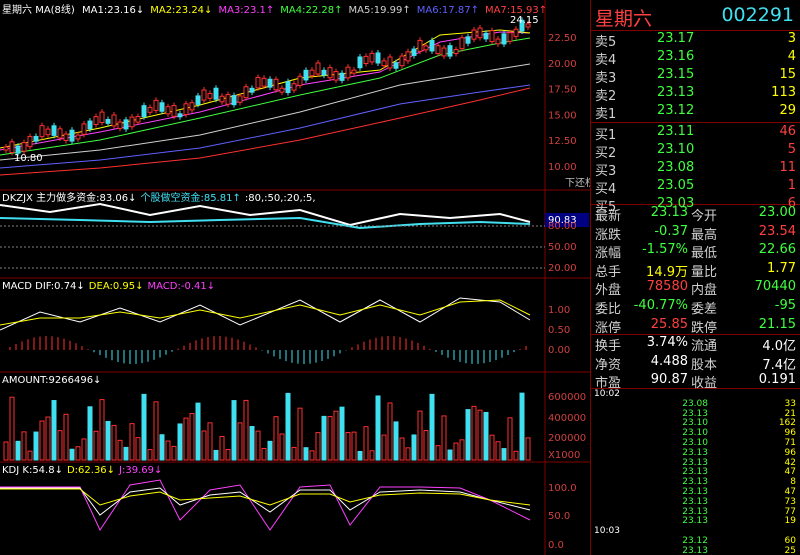 This screenshot has height=555, width=800. Describe the element at coordinates (32, 470) in the screenshot. I see `panel-legend-item: KDJ K:54.8↓` at that location.